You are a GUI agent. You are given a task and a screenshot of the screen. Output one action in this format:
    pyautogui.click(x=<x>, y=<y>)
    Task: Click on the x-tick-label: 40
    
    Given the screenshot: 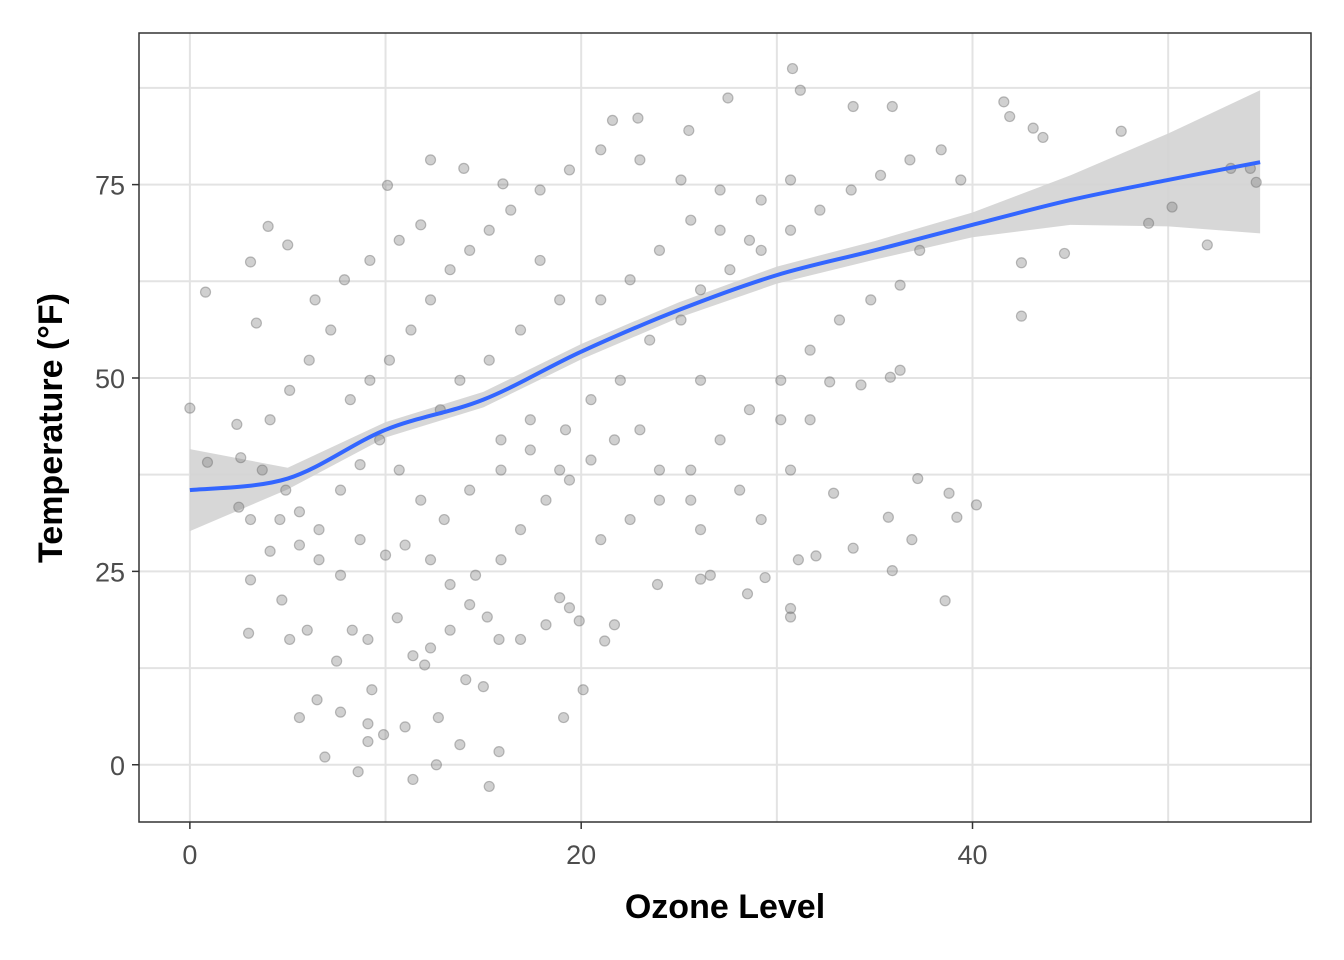 What is the action you would take?
    pyautogui.click(x=972, y=855)
    